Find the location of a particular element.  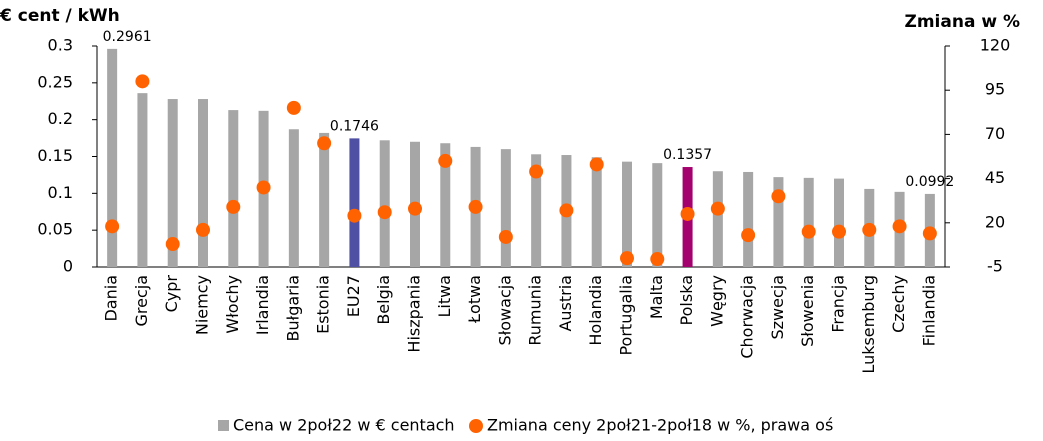

x-tick-label: Słowenia is located at coordinates (807, 311).